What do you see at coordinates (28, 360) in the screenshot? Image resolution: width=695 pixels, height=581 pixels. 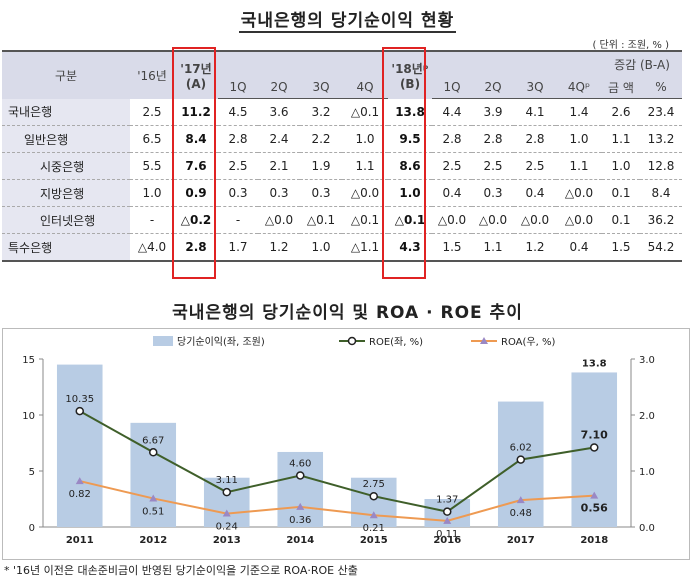 I see `left-tick-label: 15` at bounding box center [28, 360].